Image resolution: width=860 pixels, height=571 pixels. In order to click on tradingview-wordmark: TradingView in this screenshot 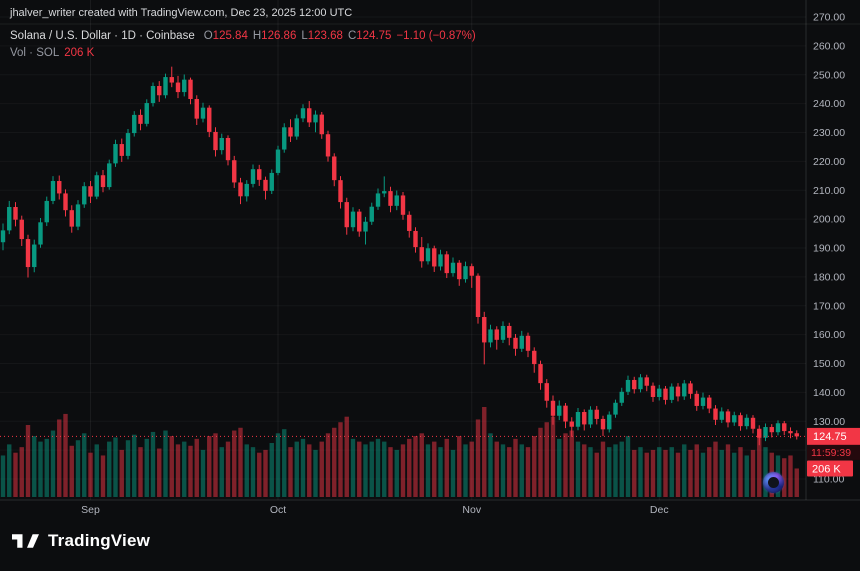, I will do `click(99, 540)`.